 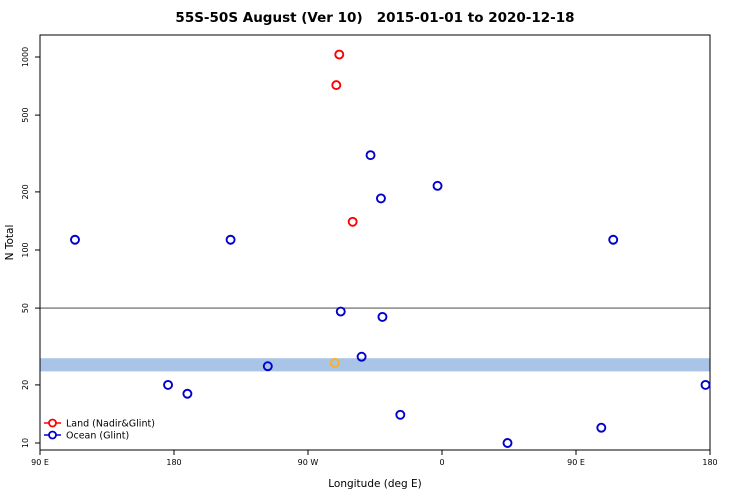 I want to click on y-tick-label: 20, so click(x=25, y=385).